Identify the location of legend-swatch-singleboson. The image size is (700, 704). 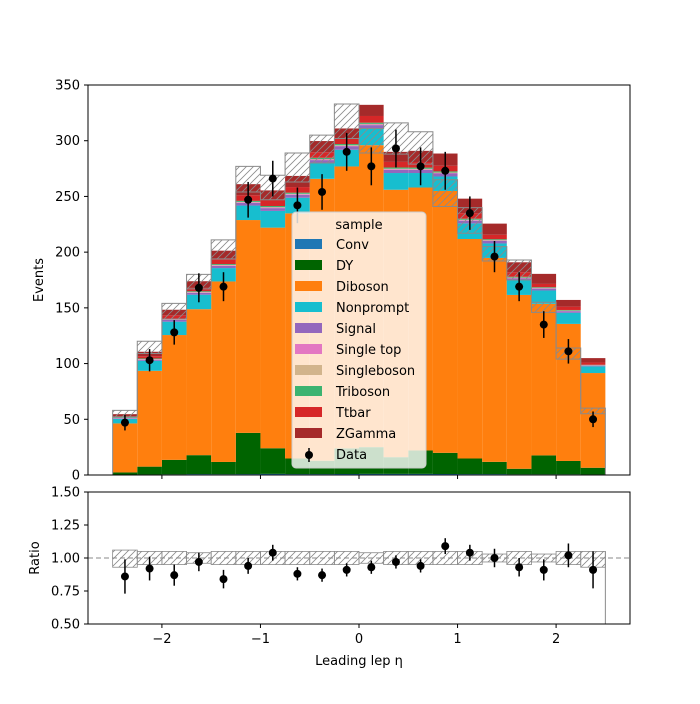
(308, 370).